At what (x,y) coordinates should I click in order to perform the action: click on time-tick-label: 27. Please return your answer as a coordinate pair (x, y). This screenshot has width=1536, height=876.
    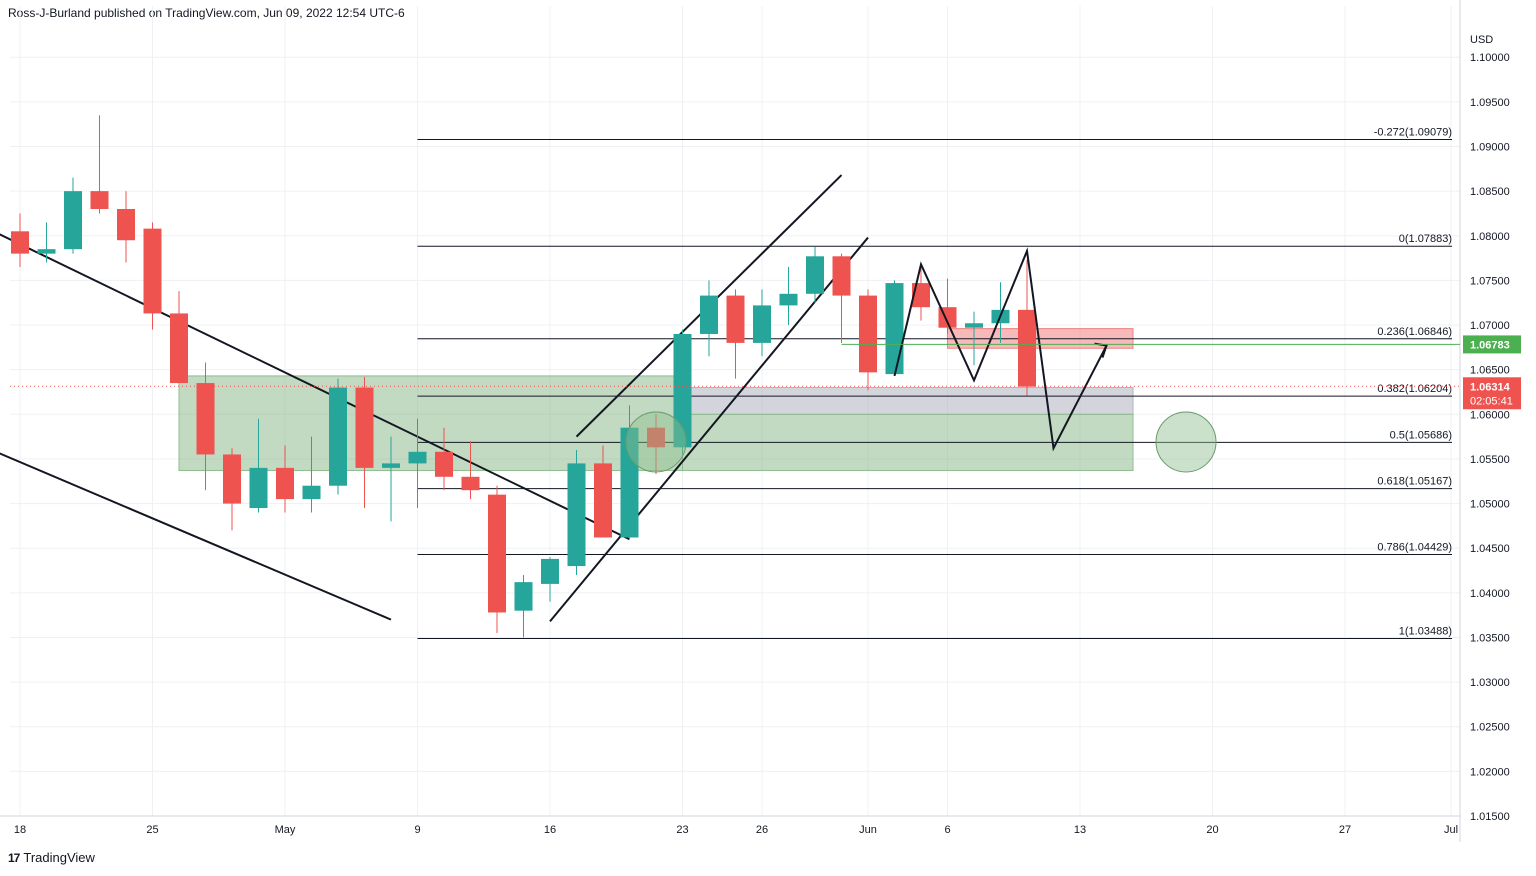
    Looking at the image, I should click on (1345, 830).